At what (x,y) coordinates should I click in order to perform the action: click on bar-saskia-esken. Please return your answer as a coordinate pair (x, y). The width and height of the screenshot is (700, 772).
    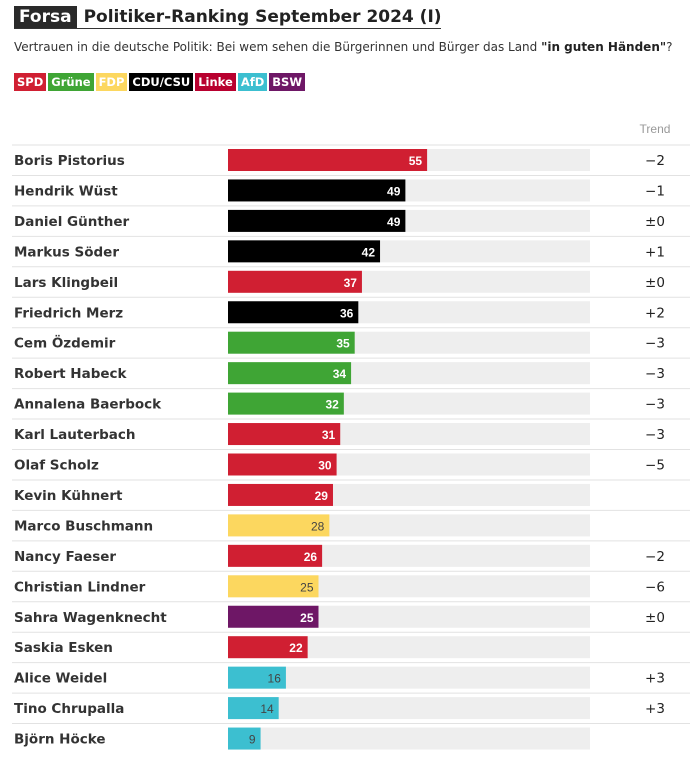
    Looking at the image, I should click on (268, 647).